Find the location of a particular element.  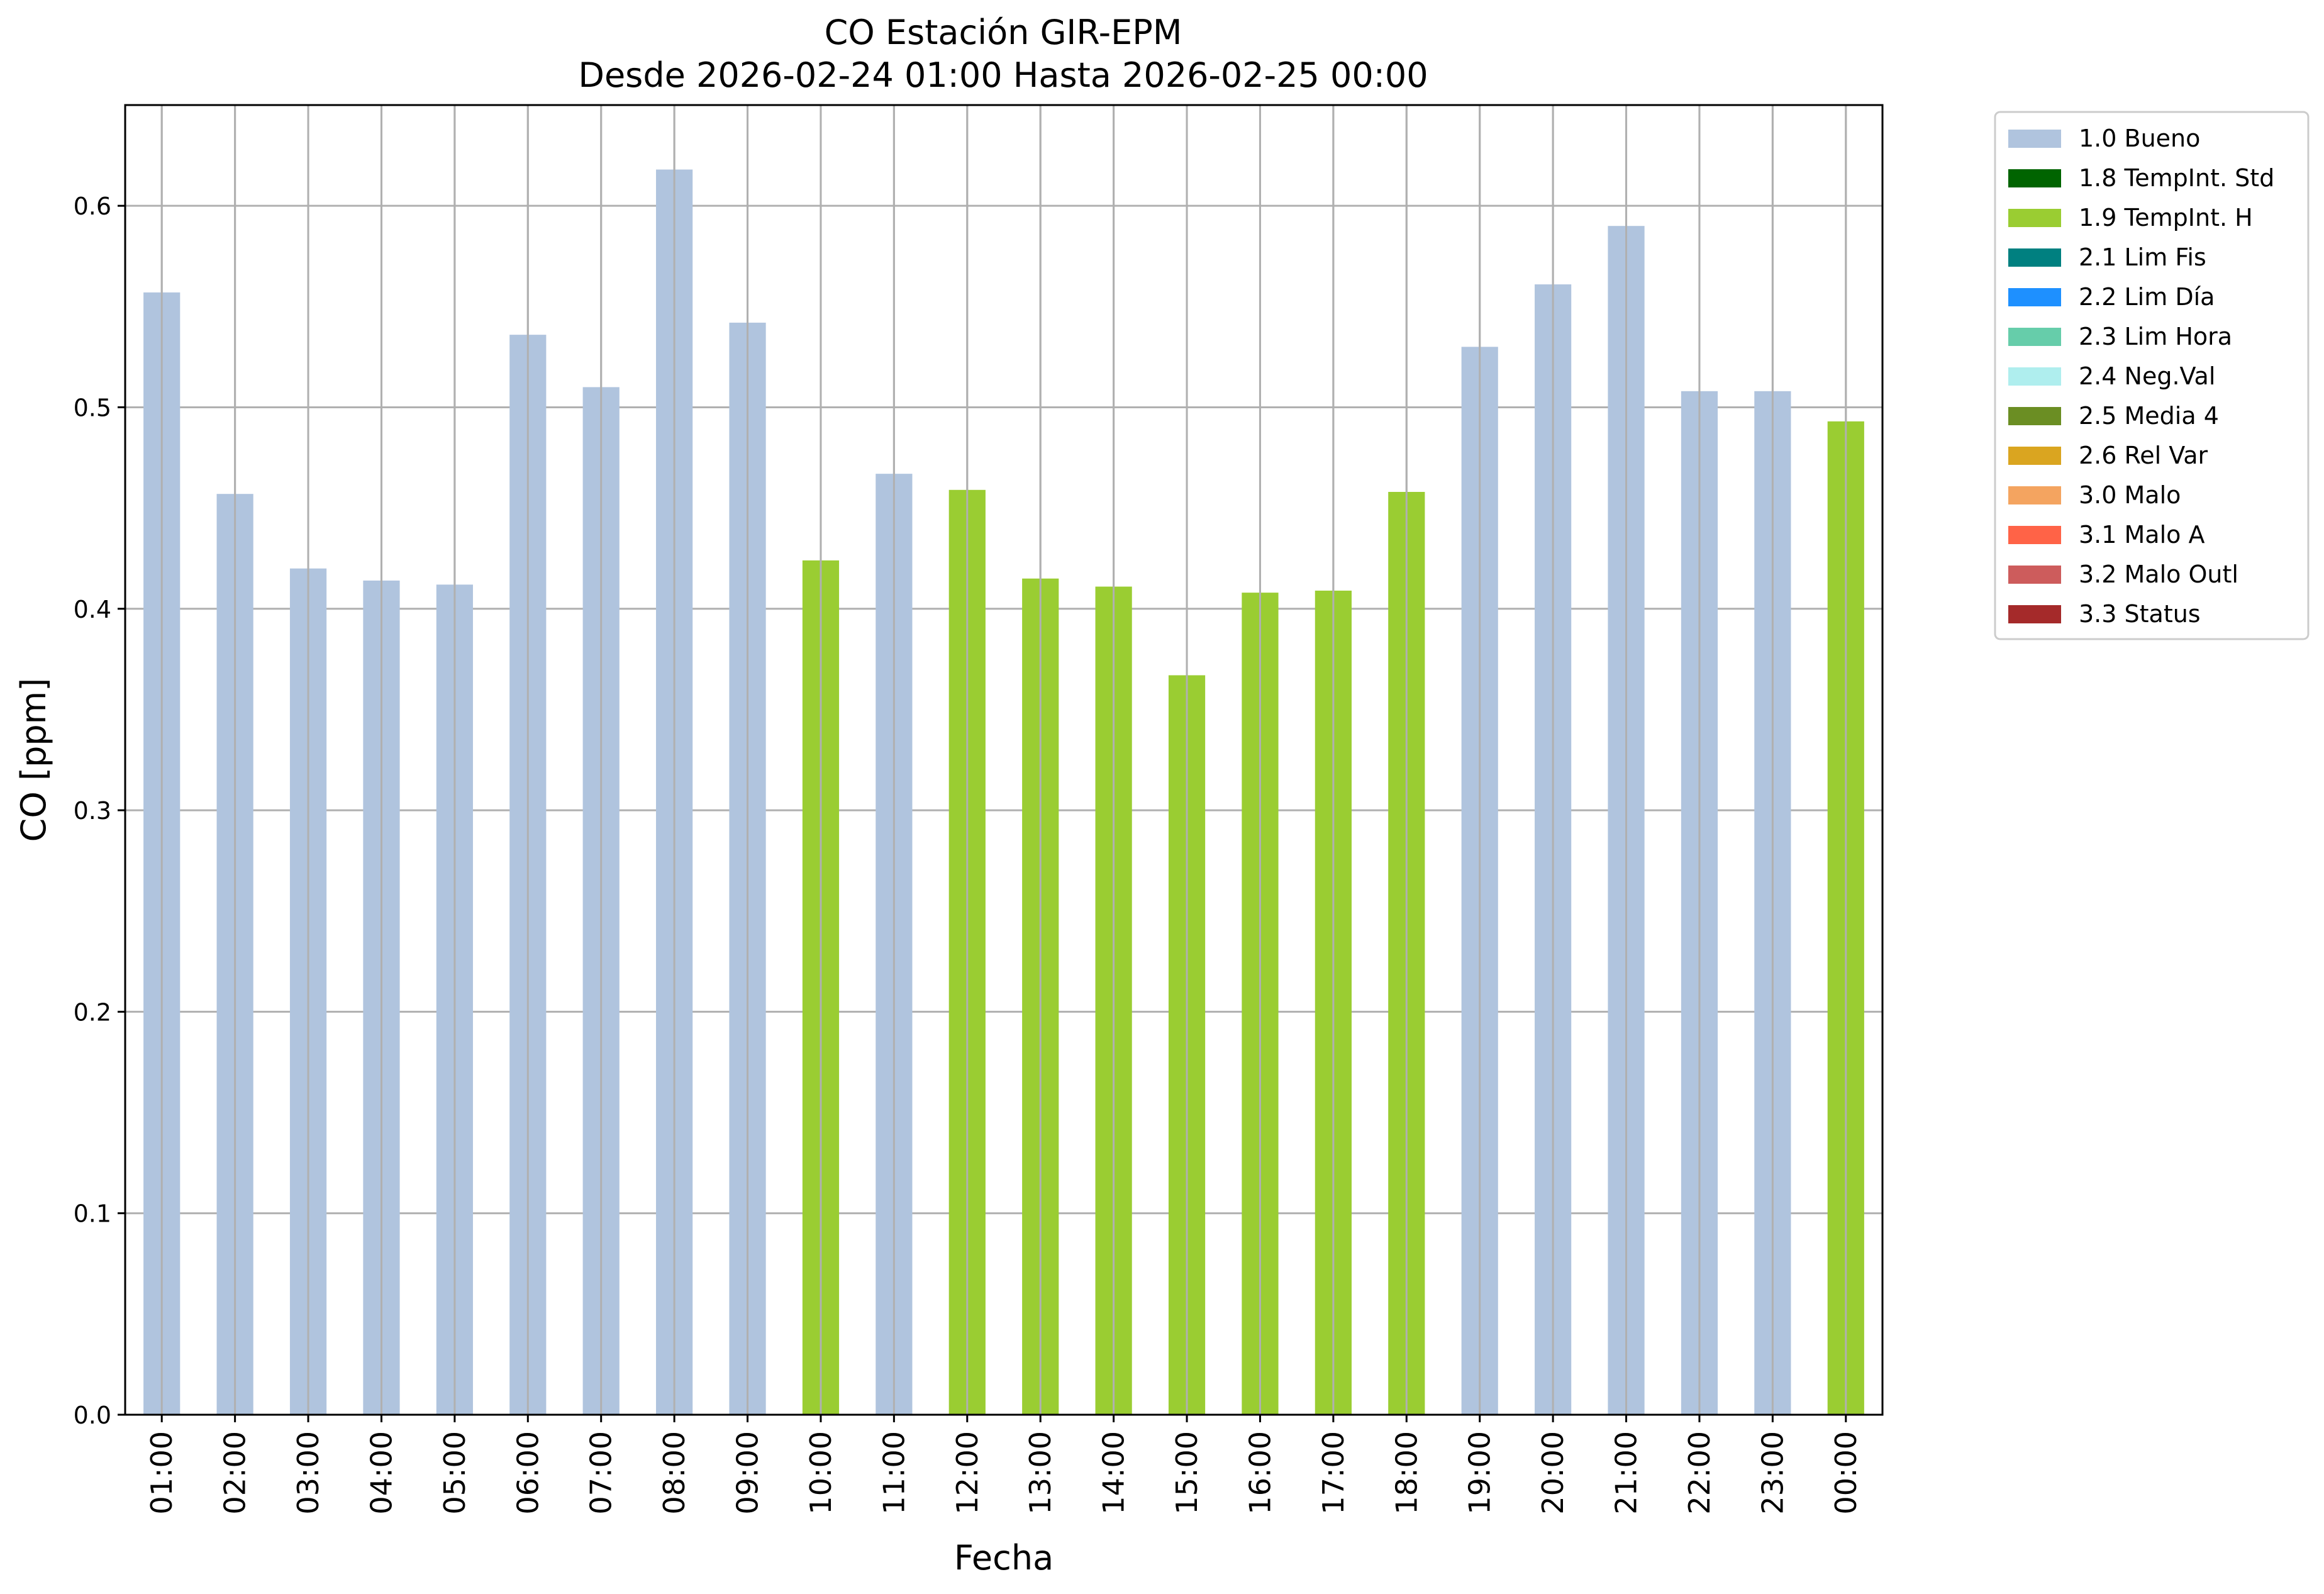

y-tick-label: 0.5 is located at coordinates (93, 408).